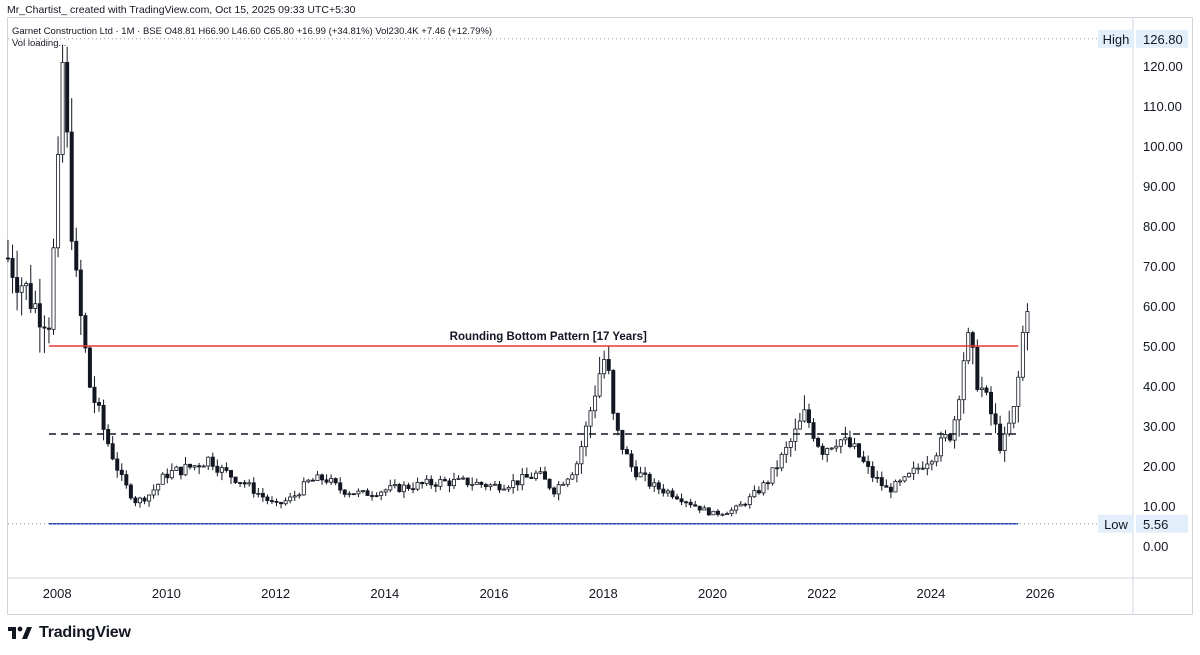 The image size is (1200, 655). I want to click on x-tick-label: 2024, so click(930, 593).